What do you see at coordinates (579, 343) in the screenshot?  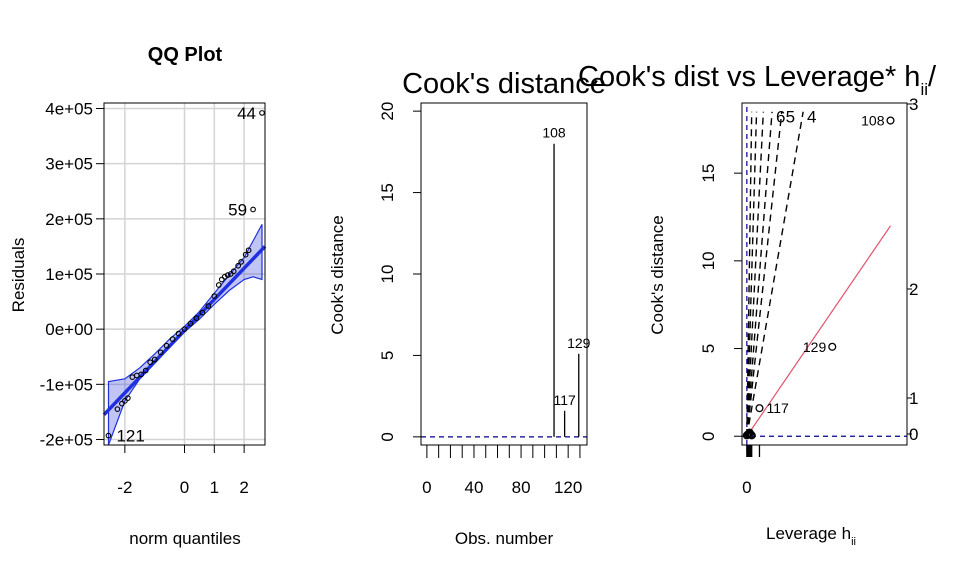 I see `cooks-spike-label: 129` at bounding box center [579, 343].